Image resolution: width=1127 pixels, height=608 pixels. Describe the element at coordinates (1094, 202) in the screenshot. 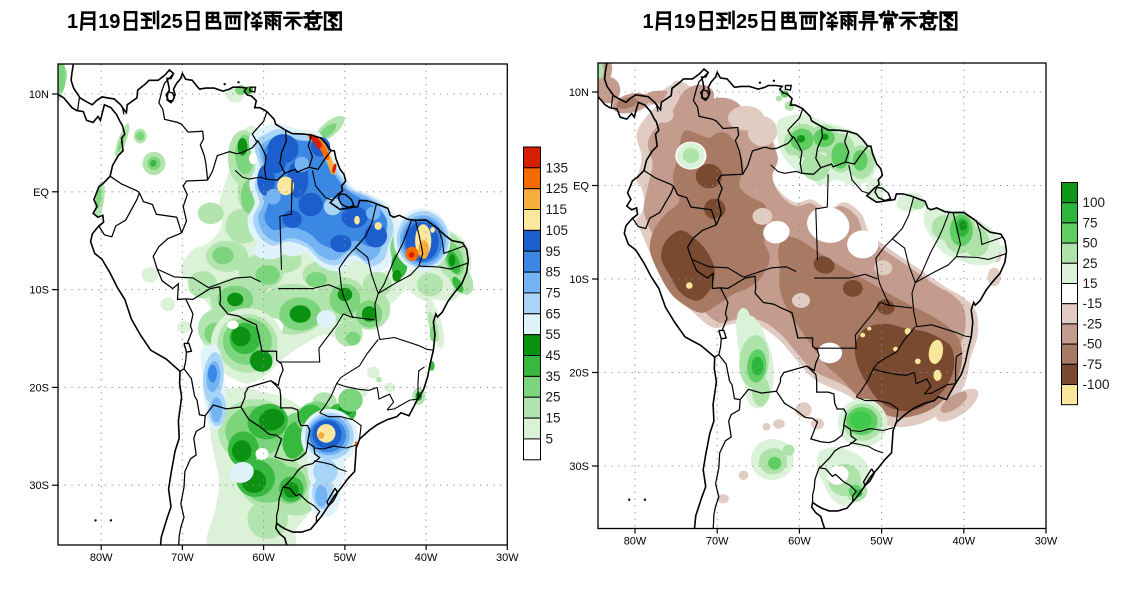

I see `svg-text: 100` at that location.